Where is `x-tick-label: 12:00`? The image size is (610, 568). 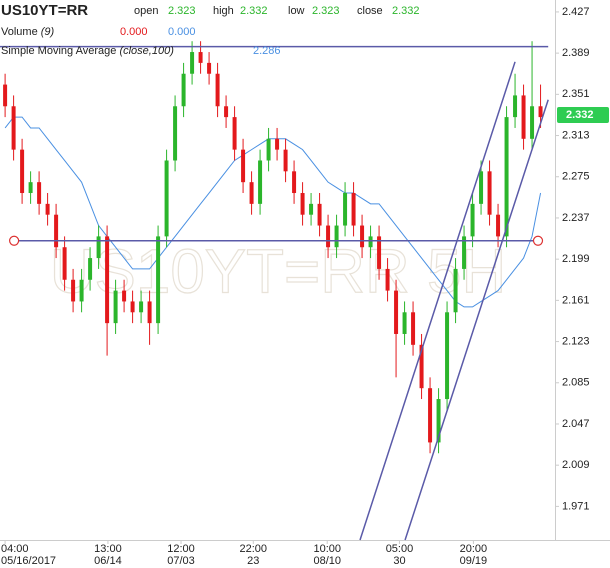
x-tick-label: 12:00 is located at coordinates (181, 549).